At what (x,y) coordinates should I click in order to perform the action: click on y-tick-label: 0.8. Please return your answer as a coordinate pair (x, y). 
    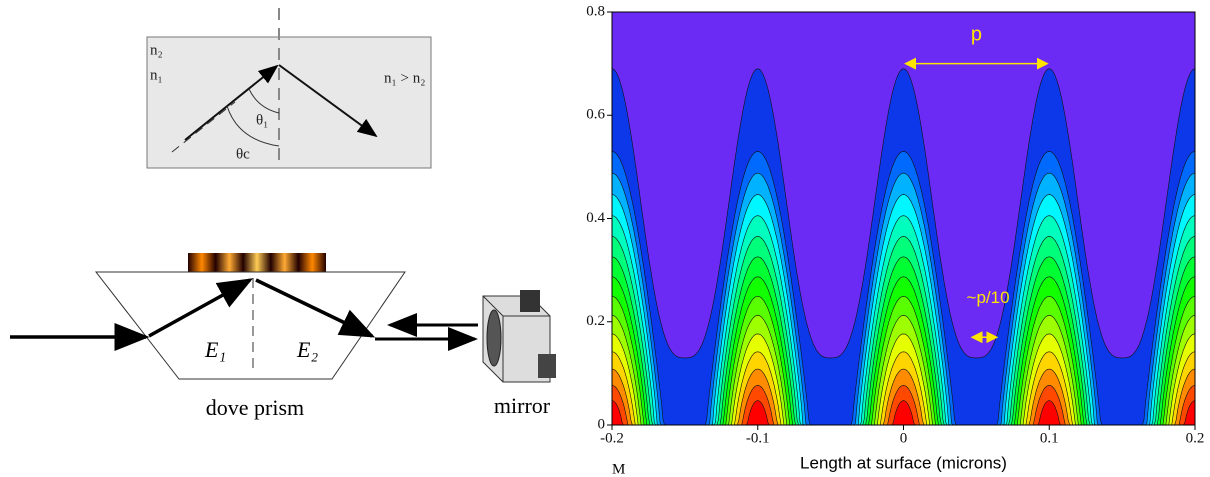
    Looking at the image, I should click on (595, 11).